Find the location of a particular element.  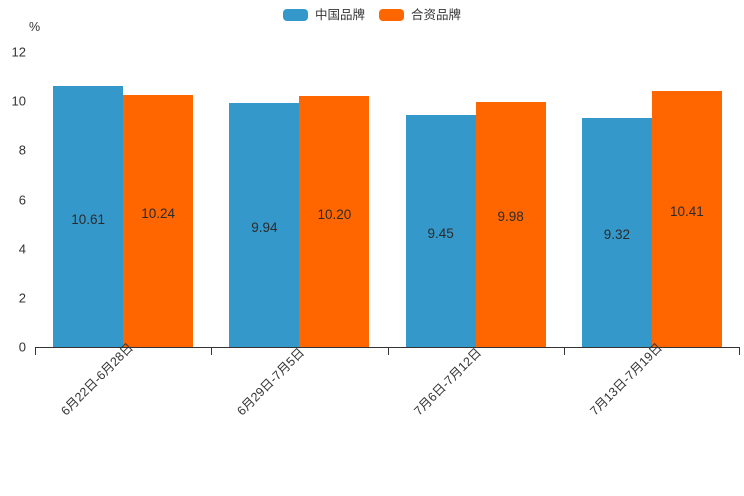

chart-legend: 中国品牌 合资品牌 is located at coordinates (372, 15).